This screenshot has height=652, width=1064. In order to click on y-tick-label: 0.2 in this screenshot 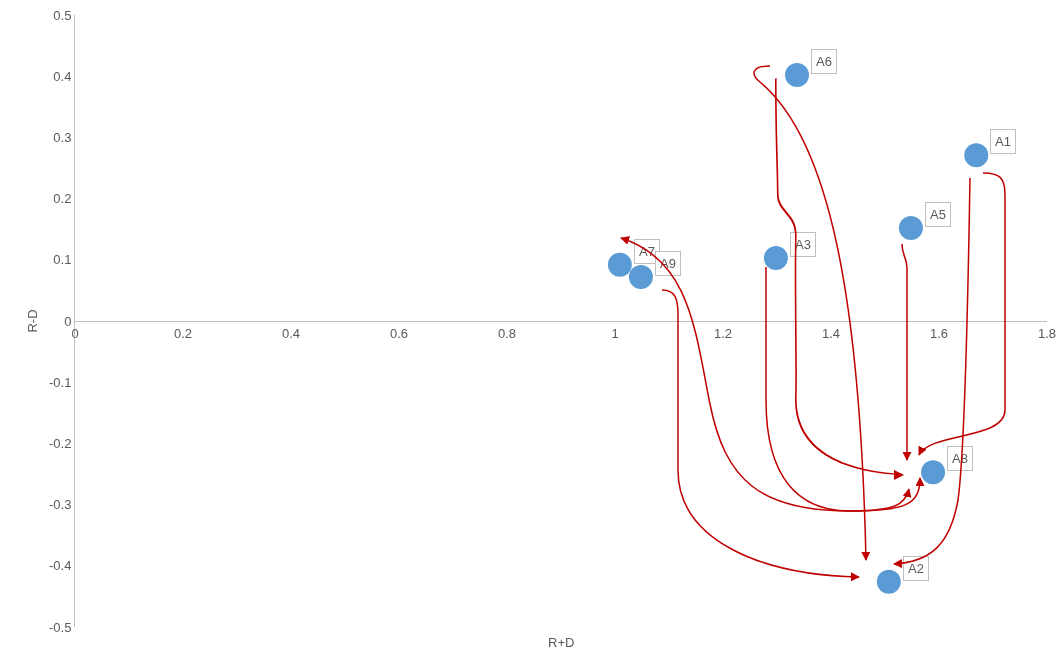, I will do `click(62, 199)`.